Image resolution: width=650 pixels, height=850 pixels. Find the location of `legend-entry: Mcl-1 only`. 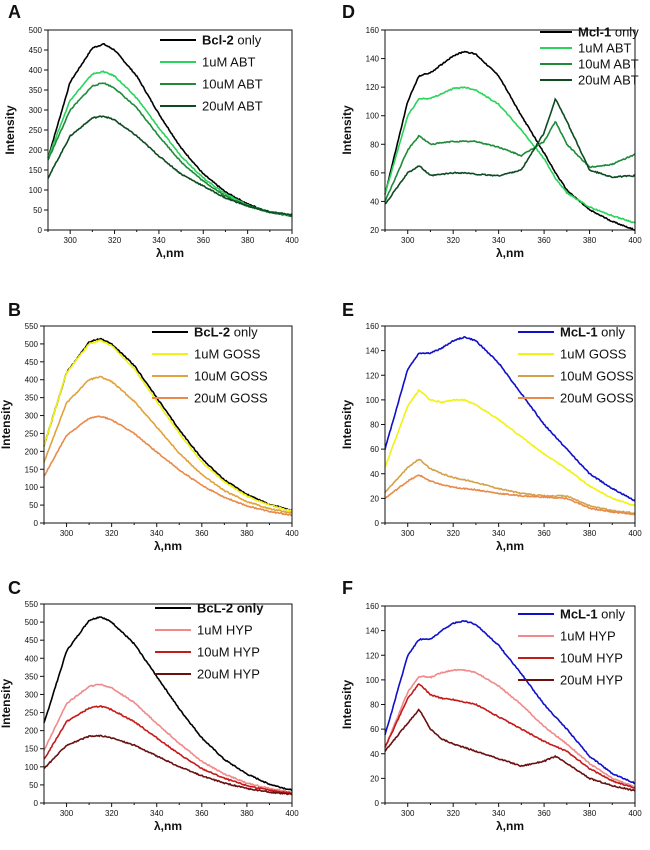

legend-entry: Mcl-1 only is located at coordinates (608, 32).